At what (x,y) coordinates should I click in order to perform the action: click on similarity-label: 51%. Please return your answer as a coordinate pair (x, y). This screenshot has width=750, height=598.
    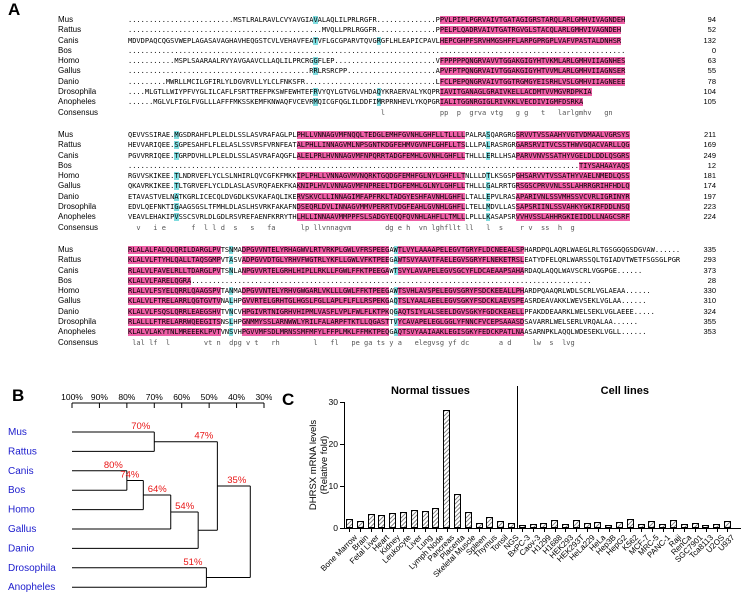
    Looking at the image, I should click on (193, 562).